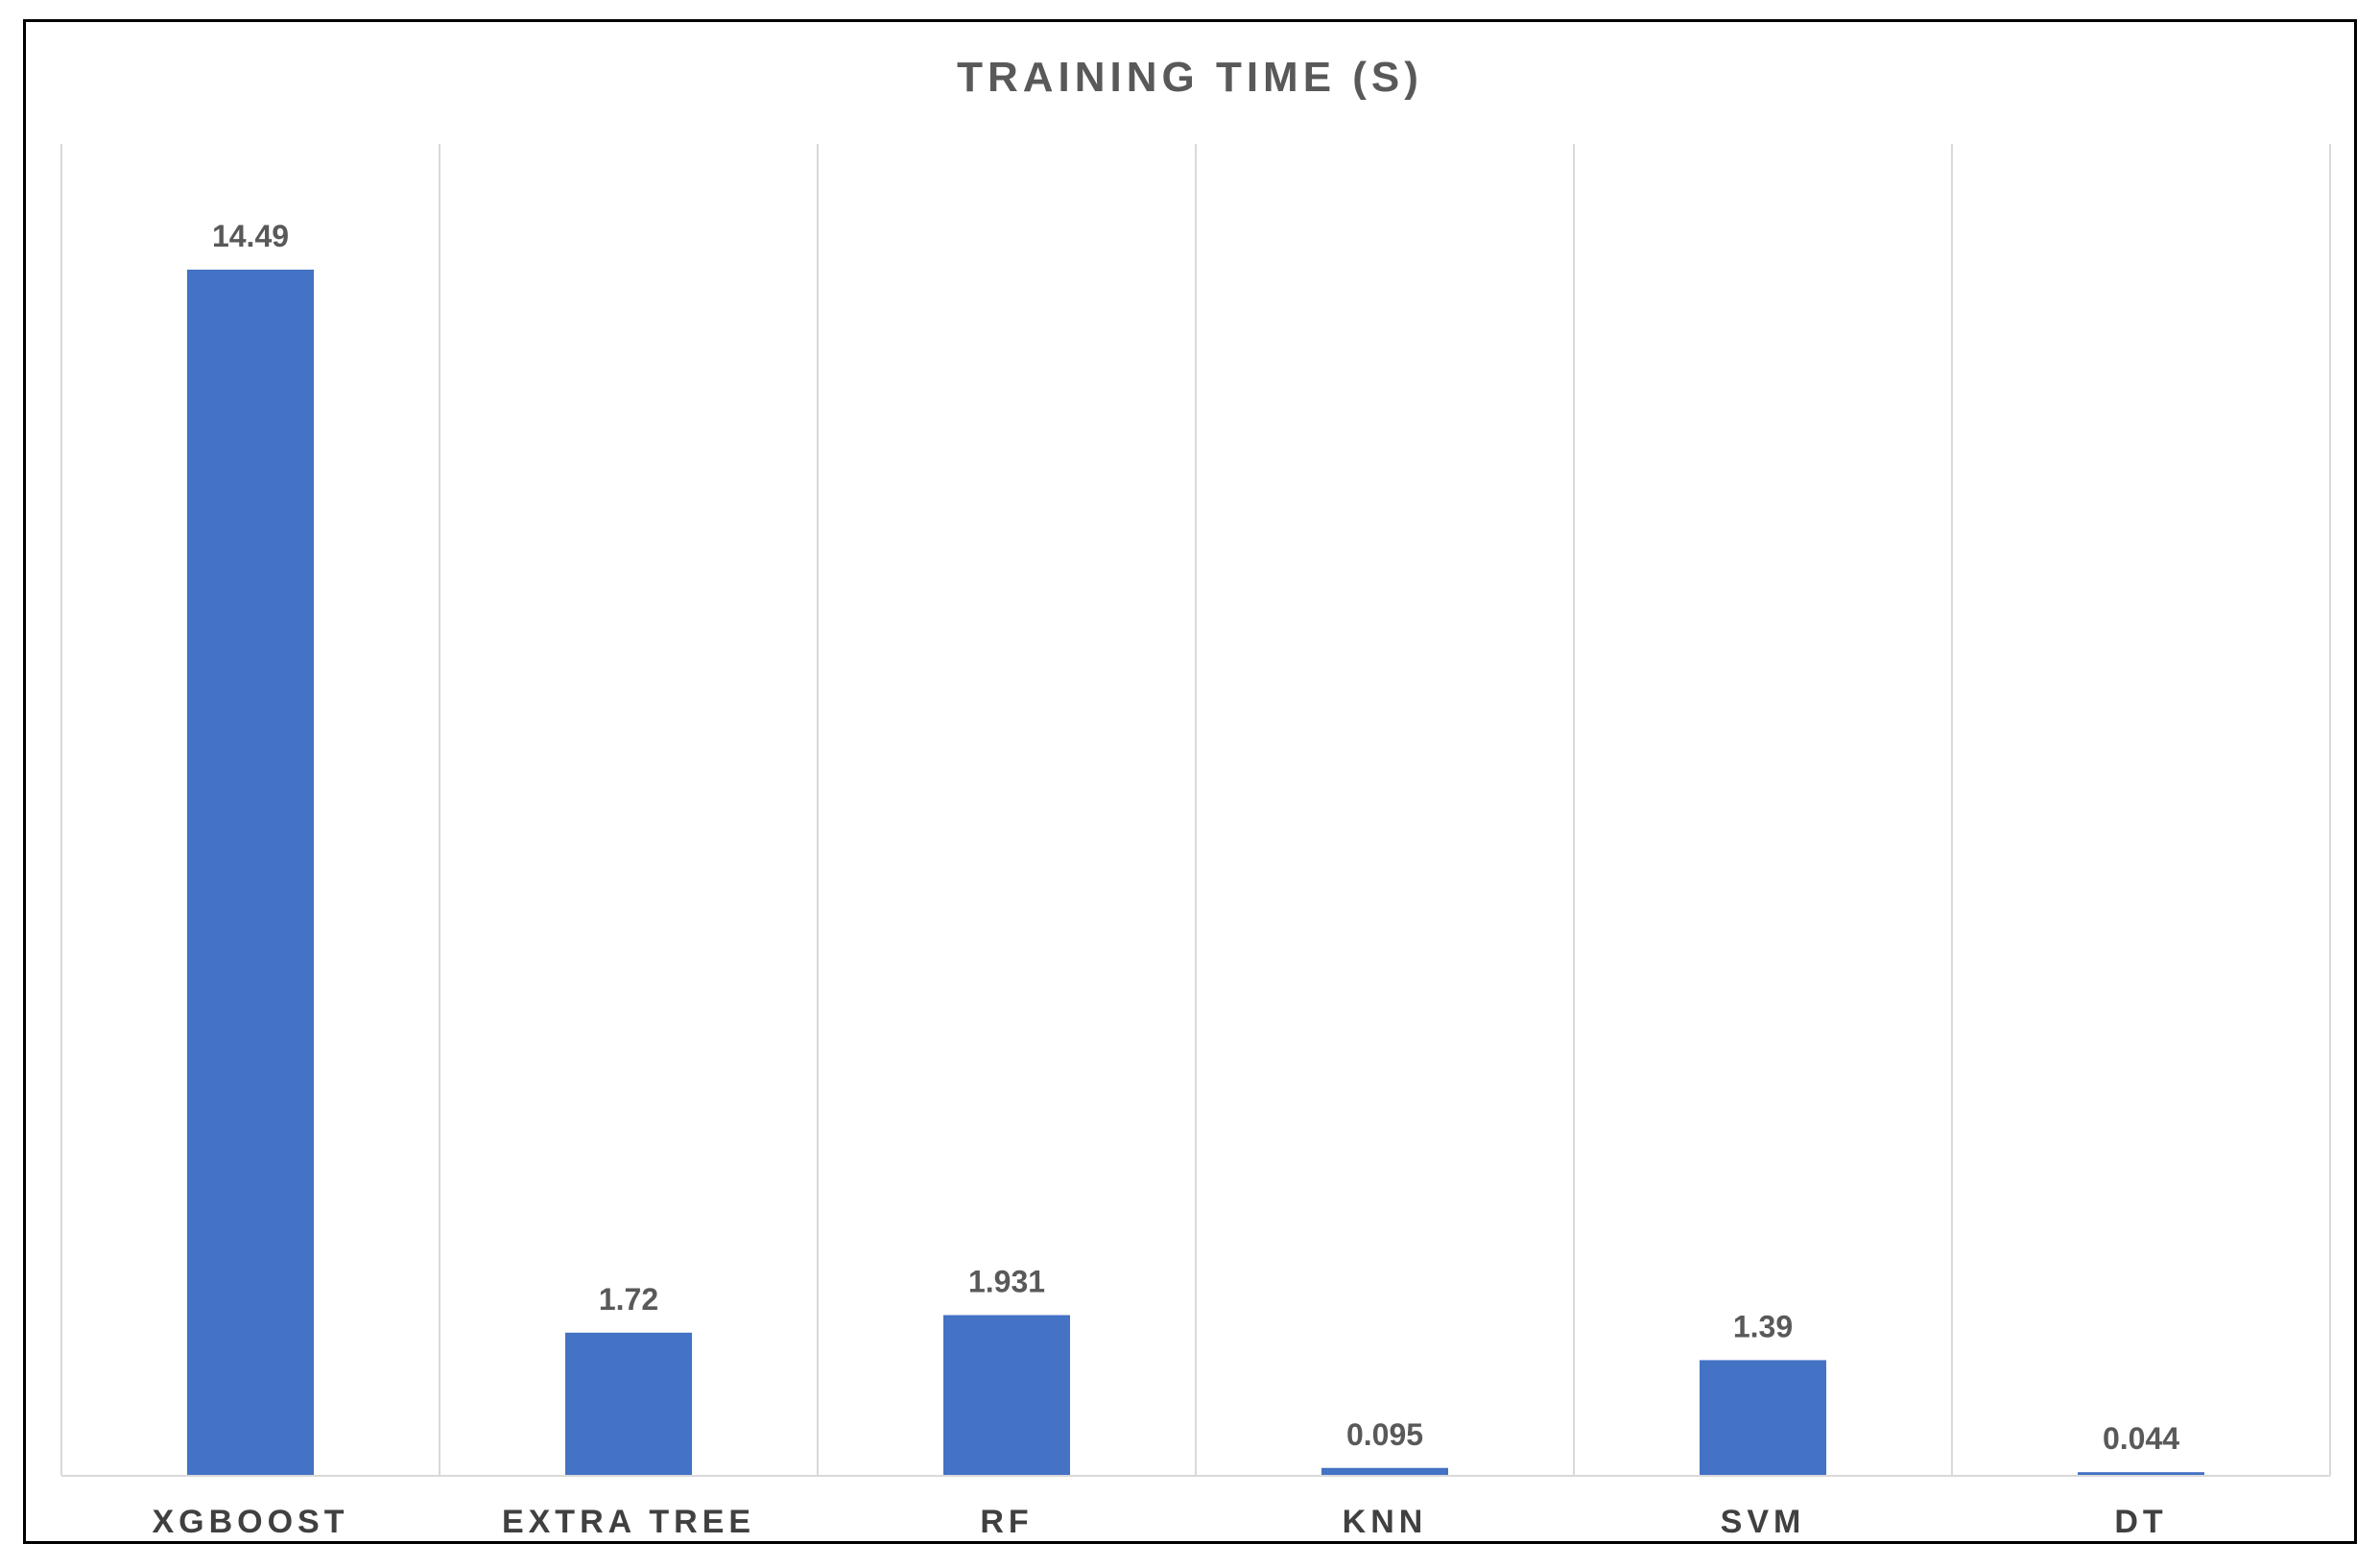  What do you see at coordinates (1764, 1522) in the screenshot?
I see `category-label: SVM` at bounding box center [1764, 1522].